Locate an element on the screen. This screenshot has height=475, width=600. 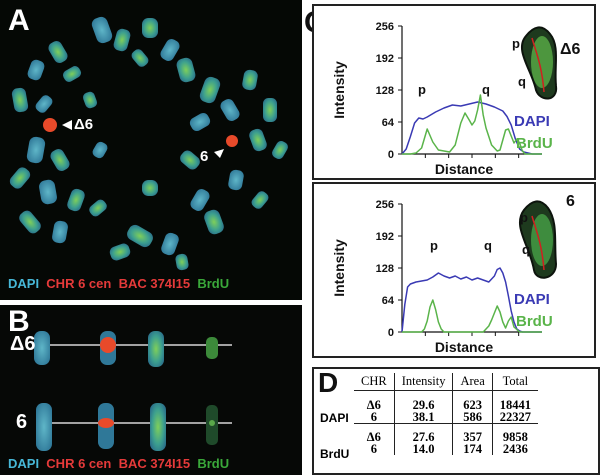
cell-total: 22327 is located at coordinates (514, 417).